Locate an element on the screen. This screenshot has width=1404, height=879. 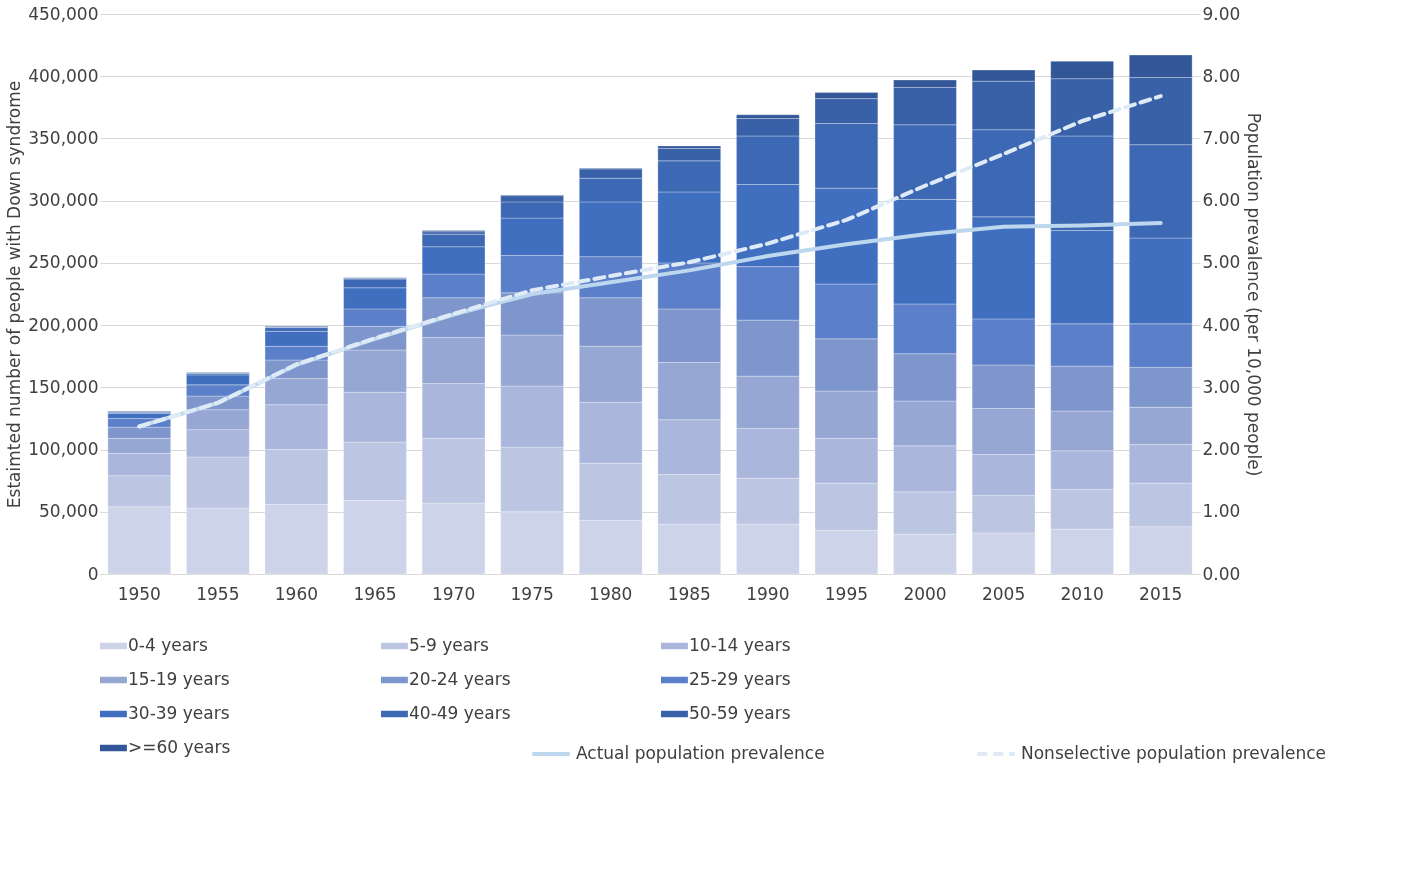
y2-tick-label: 9.00 is located at coordinates (1221, 13).